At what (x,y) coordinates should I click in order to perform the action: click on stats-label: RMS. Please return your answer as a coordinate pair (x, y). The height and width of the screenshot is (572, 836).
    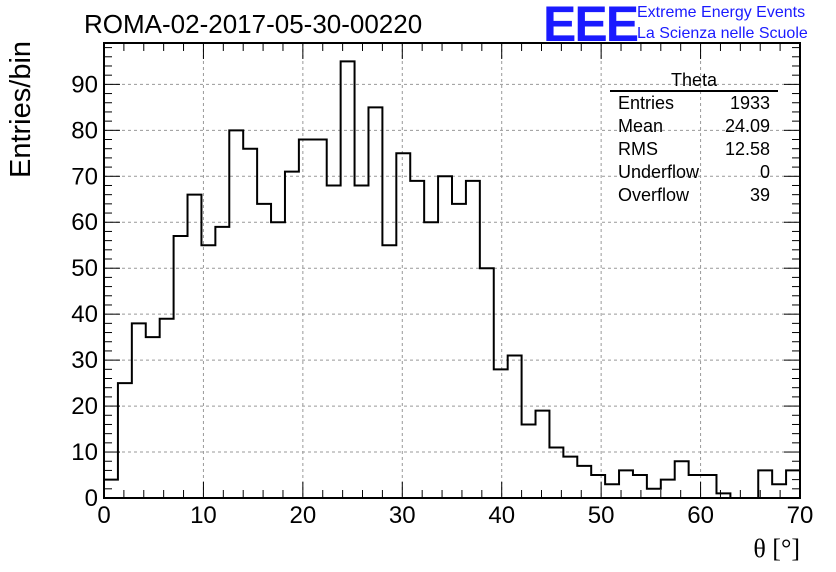
    Looking at the image, I should click on (638, 149).